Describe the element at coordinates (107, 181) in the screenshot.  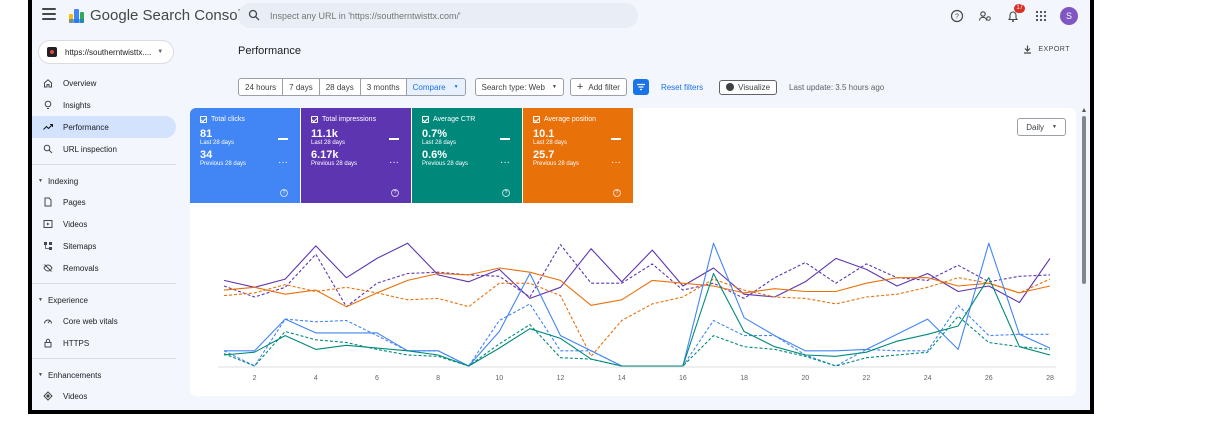
I see `sidebar-section-indexing: ▼ Indexing` at that location.